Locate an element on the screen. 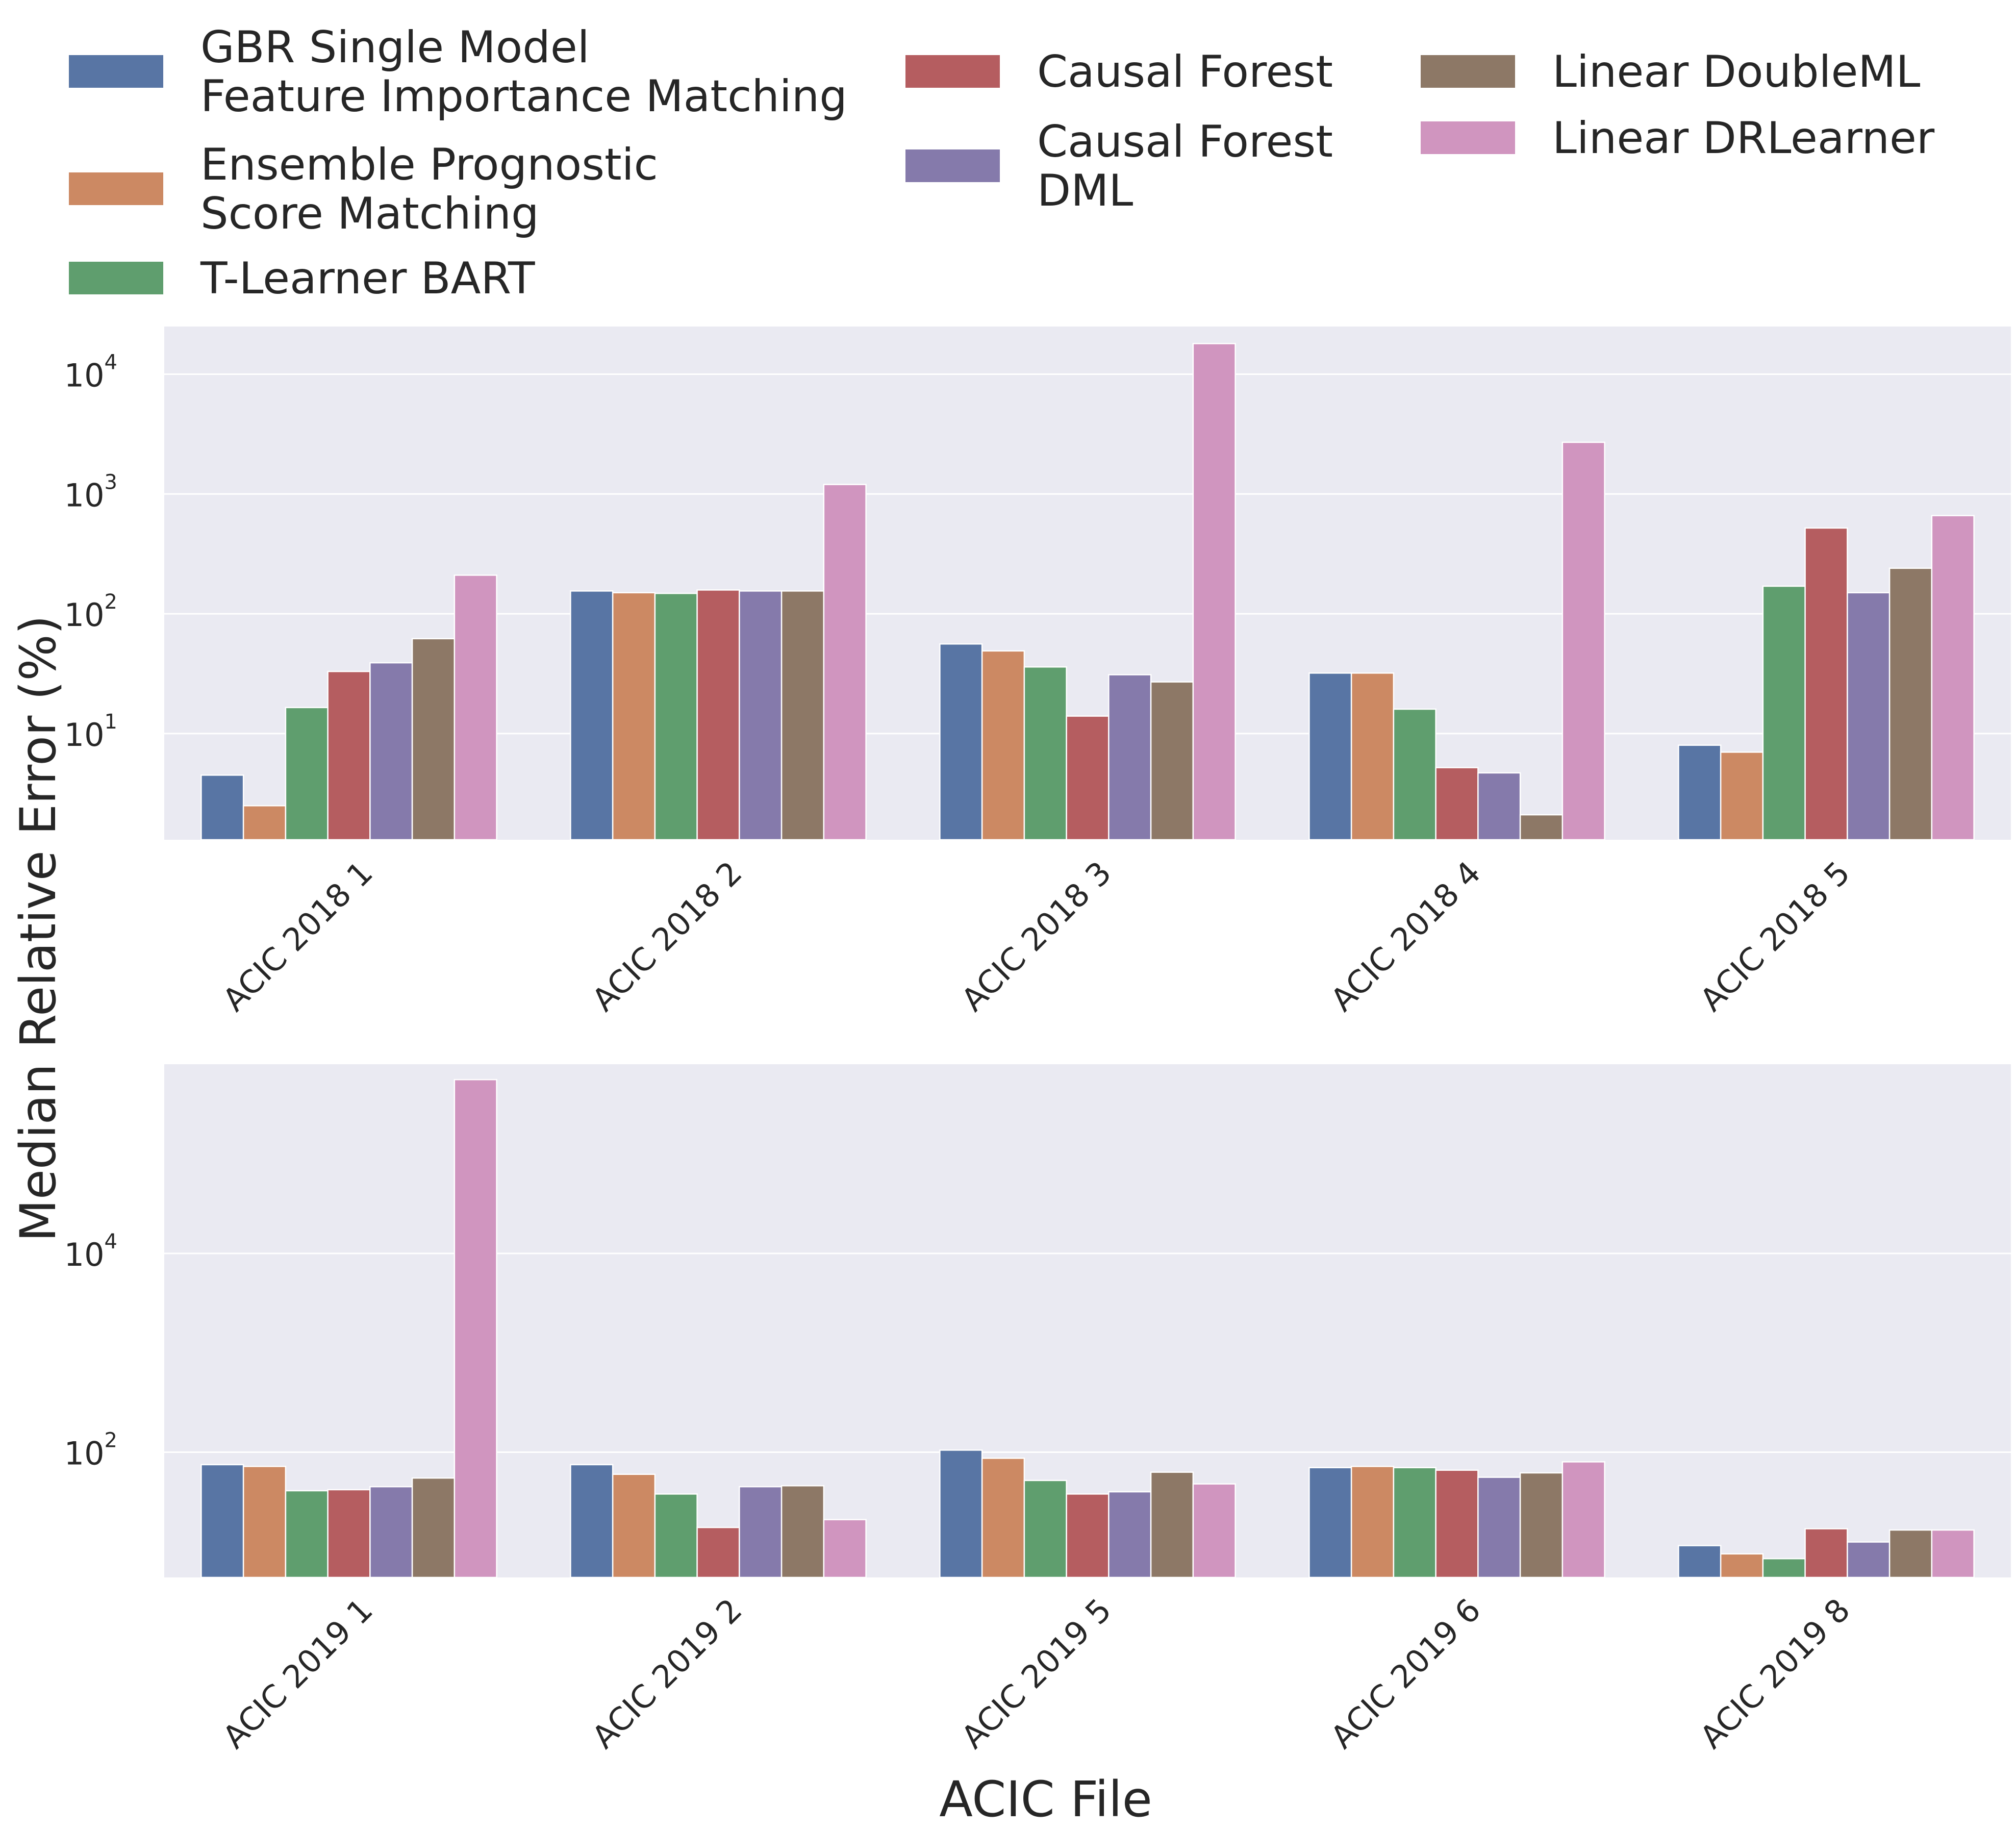 Image resolution: width=2016 pixels, height=1831 pixels. legend-label: Ensemble Prognostic is located at coordinates (429, 164).